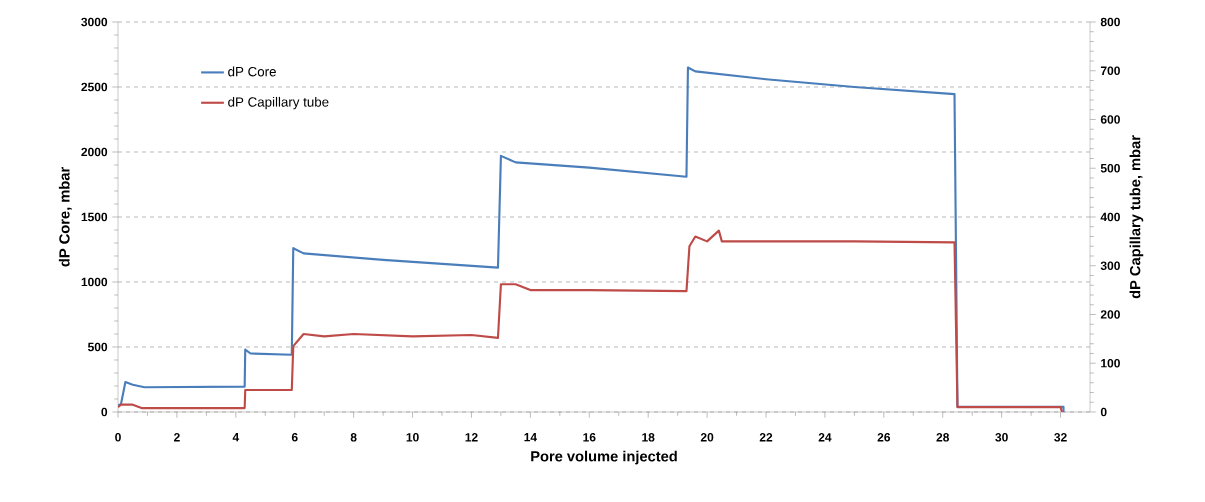 Image resolution: width=1205 pixels, height=502 pixels. What do you see at coordinates (1110, 265) in the screenshot?
I see `y2-tick-label: 300` at bounding box center [1110, 265].